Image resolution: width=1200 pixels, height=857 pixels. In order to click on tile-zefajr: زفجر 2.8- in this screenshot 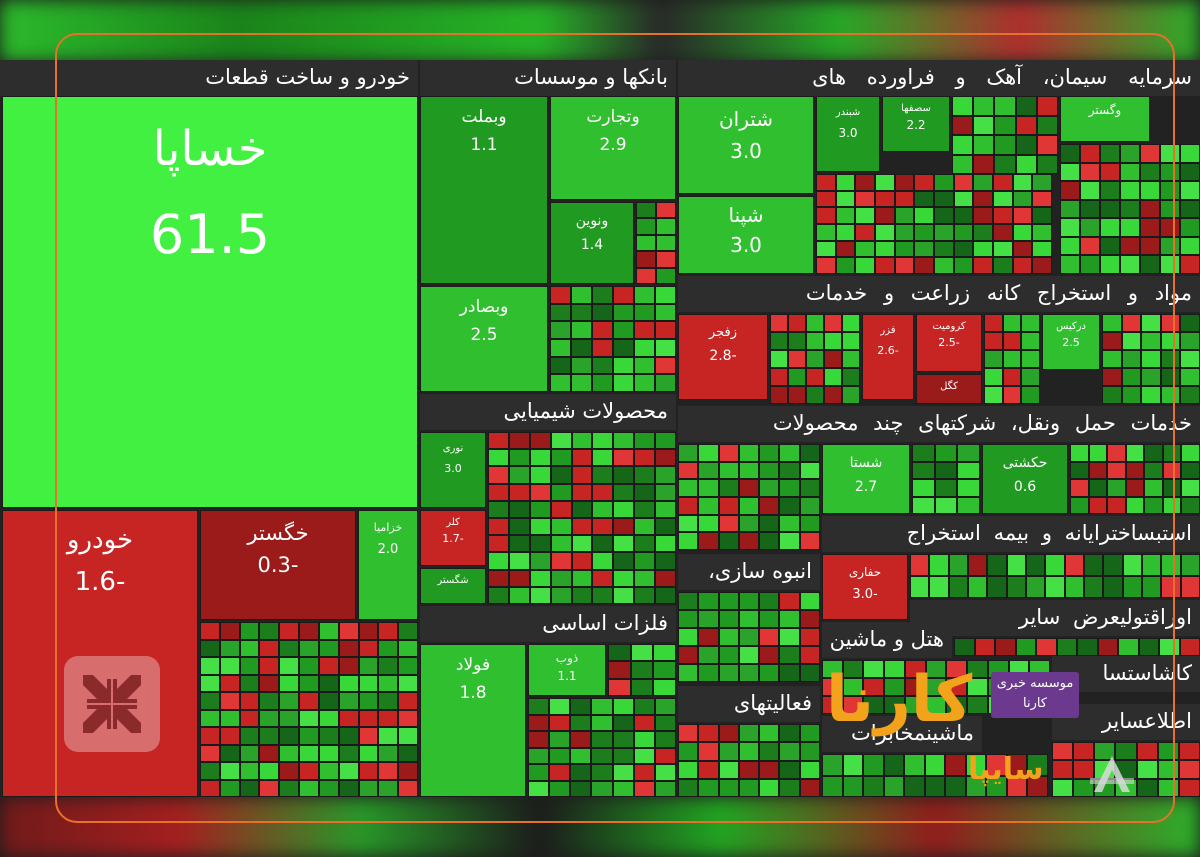, I will do `click(723, 357)`.